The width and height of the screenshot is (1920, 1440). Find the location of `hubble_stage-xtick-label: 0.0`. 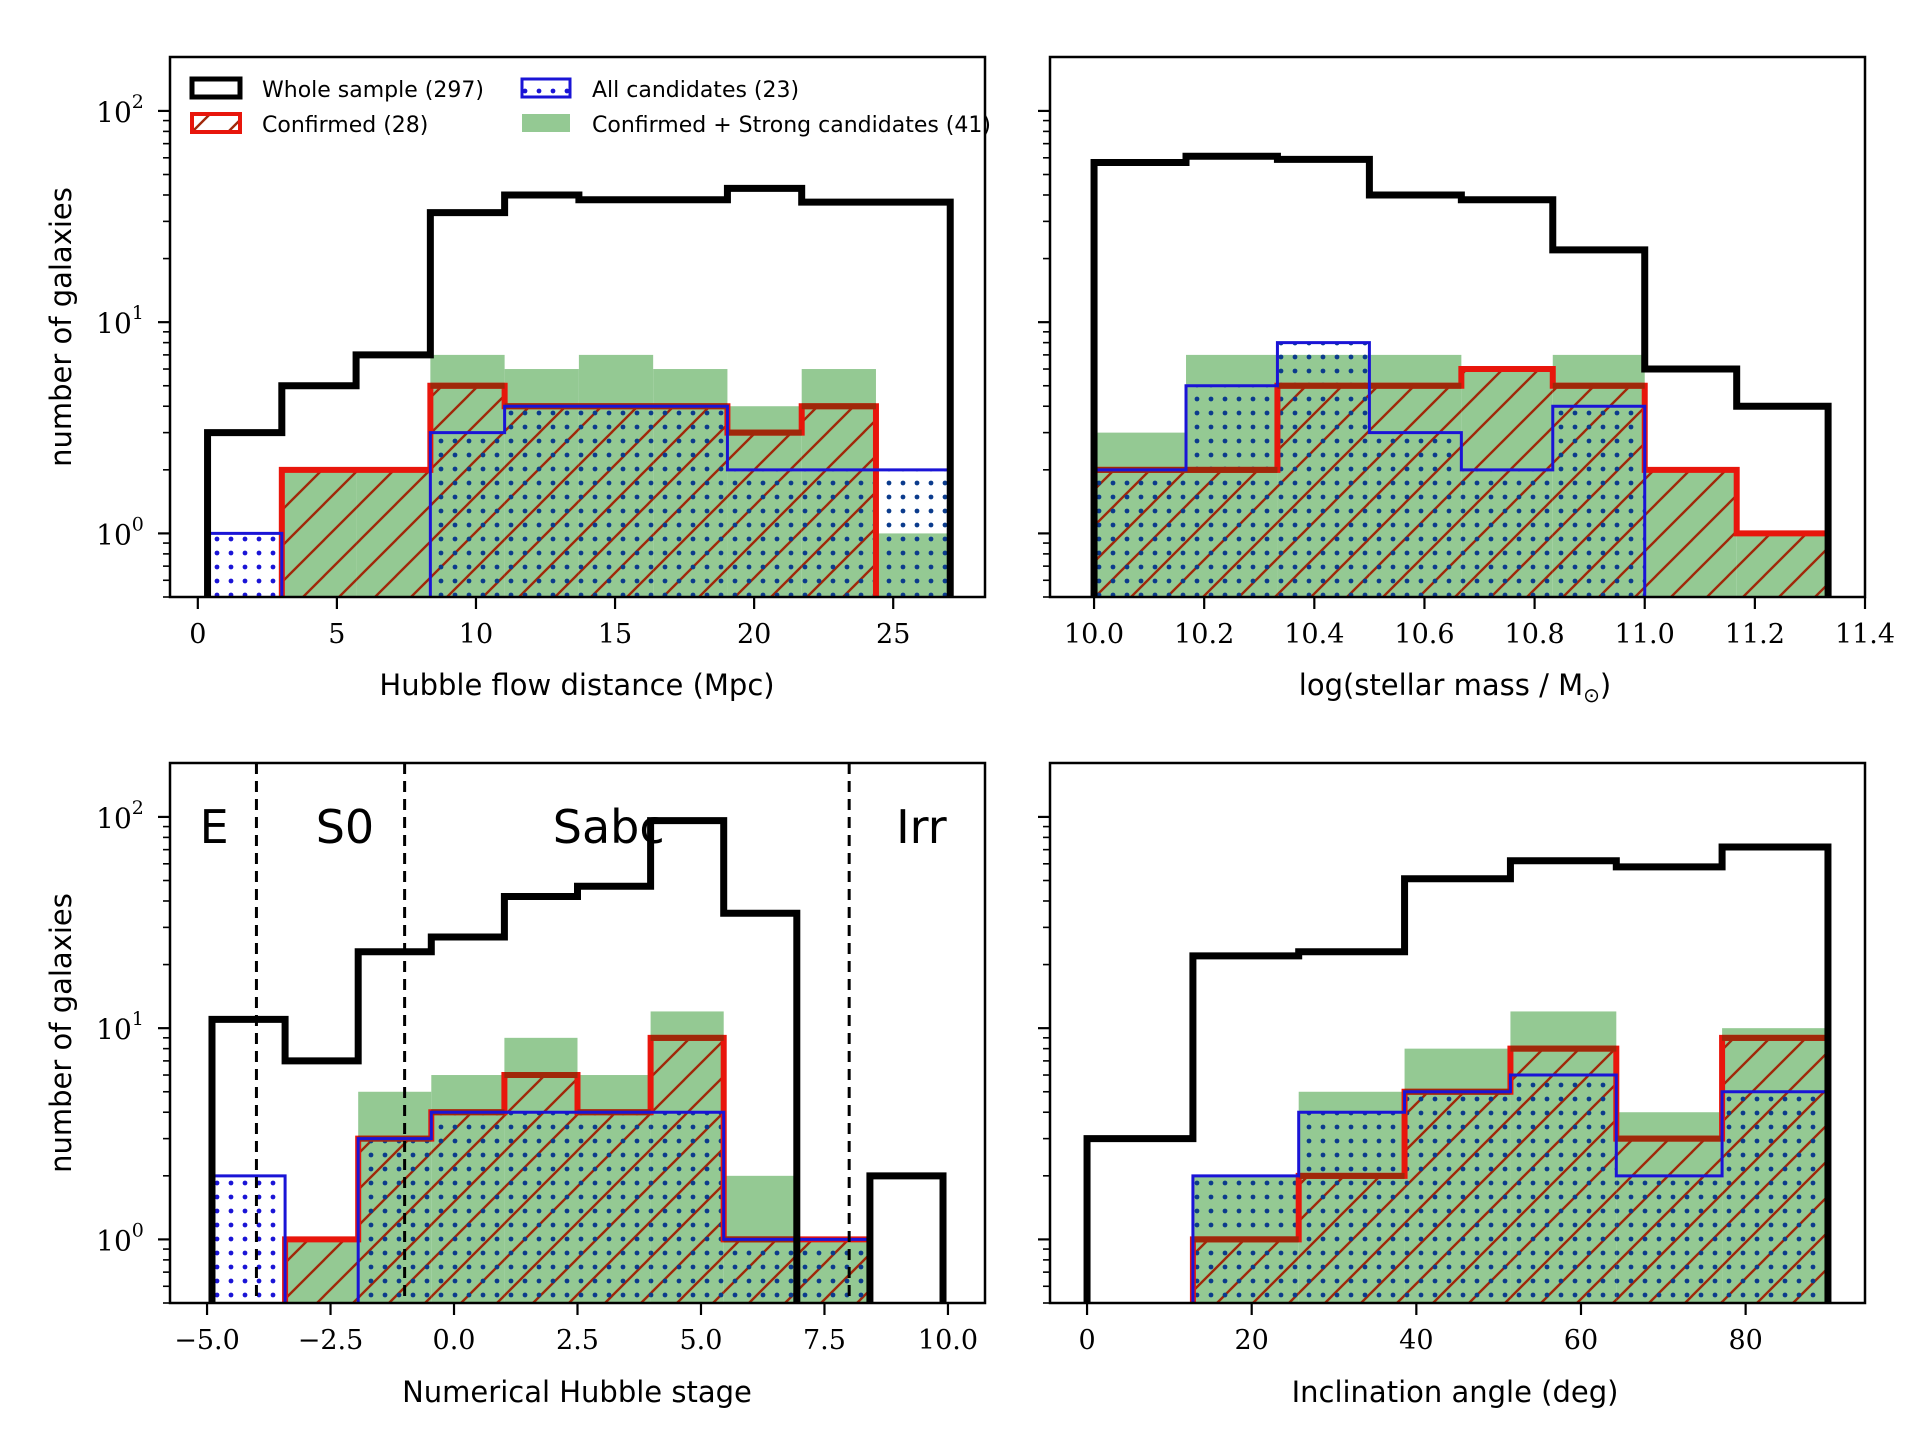

hubble_stage-xtick-label: 0.0 is located at coordinates (454, 1340).